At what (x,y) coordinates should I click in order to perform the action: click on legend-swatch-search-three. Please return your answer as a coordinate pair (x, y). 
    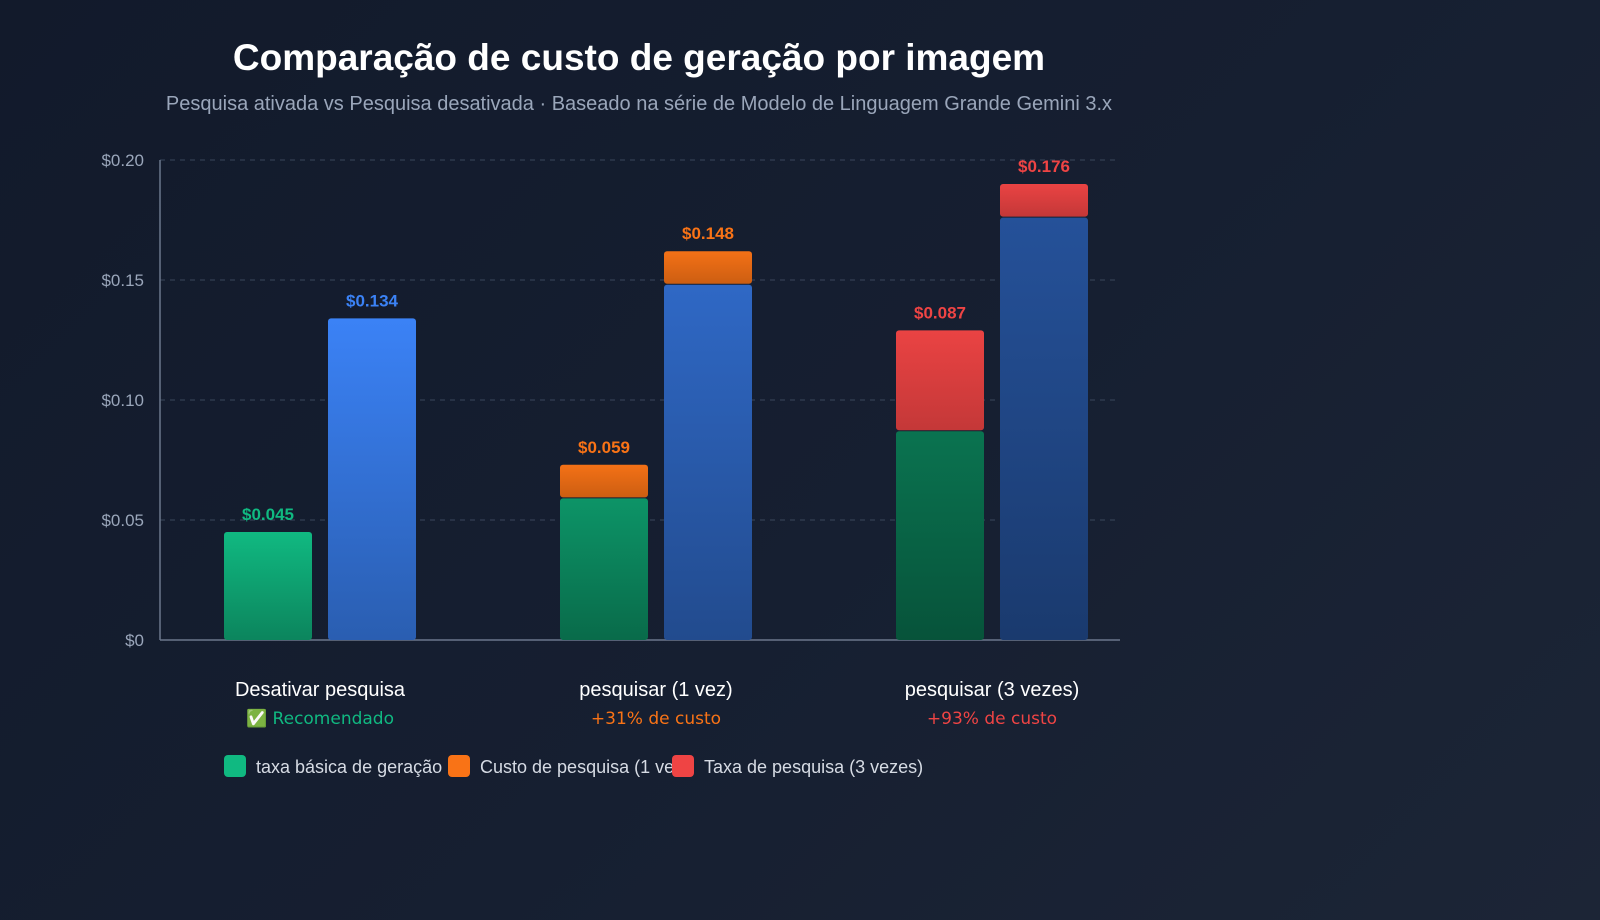
    Looking at the image, I should click on (683, 766).